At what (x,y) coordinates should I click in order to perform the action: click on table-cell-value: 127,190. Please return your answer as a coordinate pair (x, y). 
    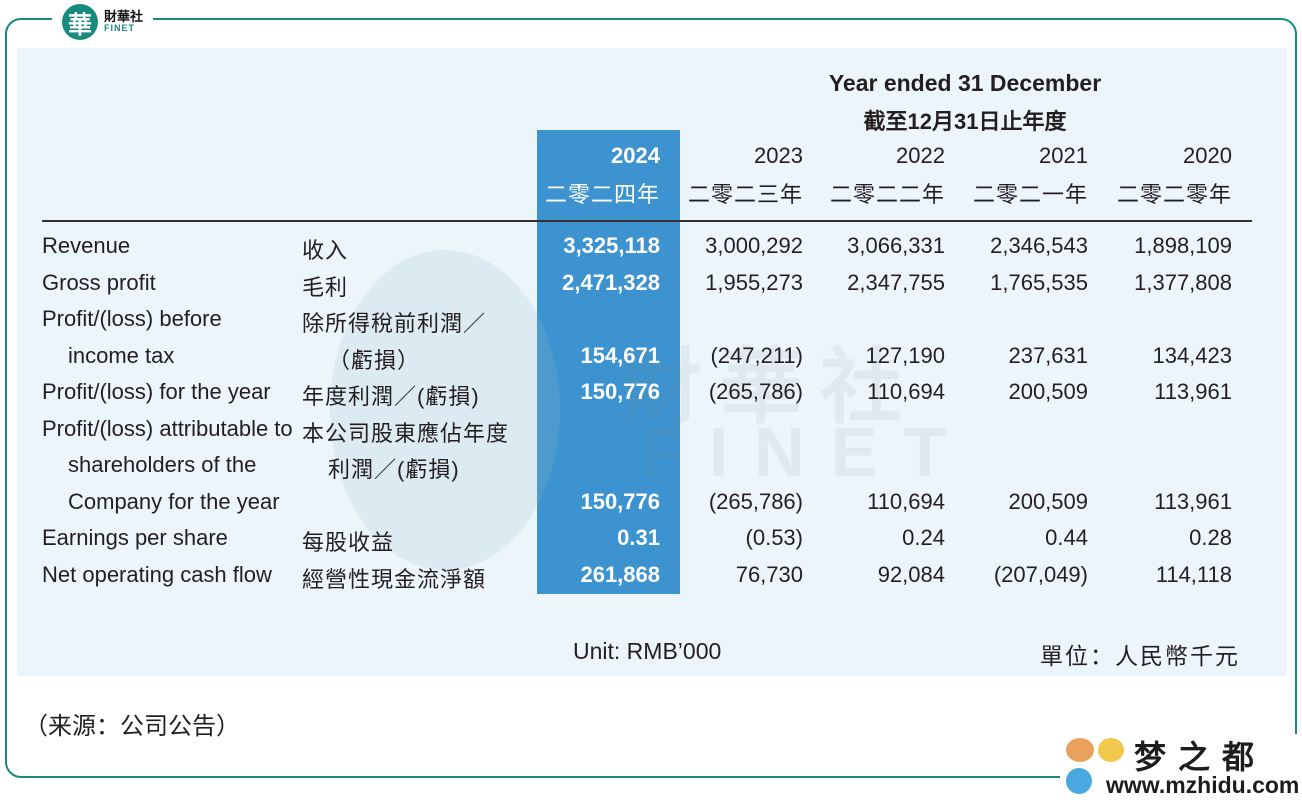
    Looking at the image, I should click on (905, 355).